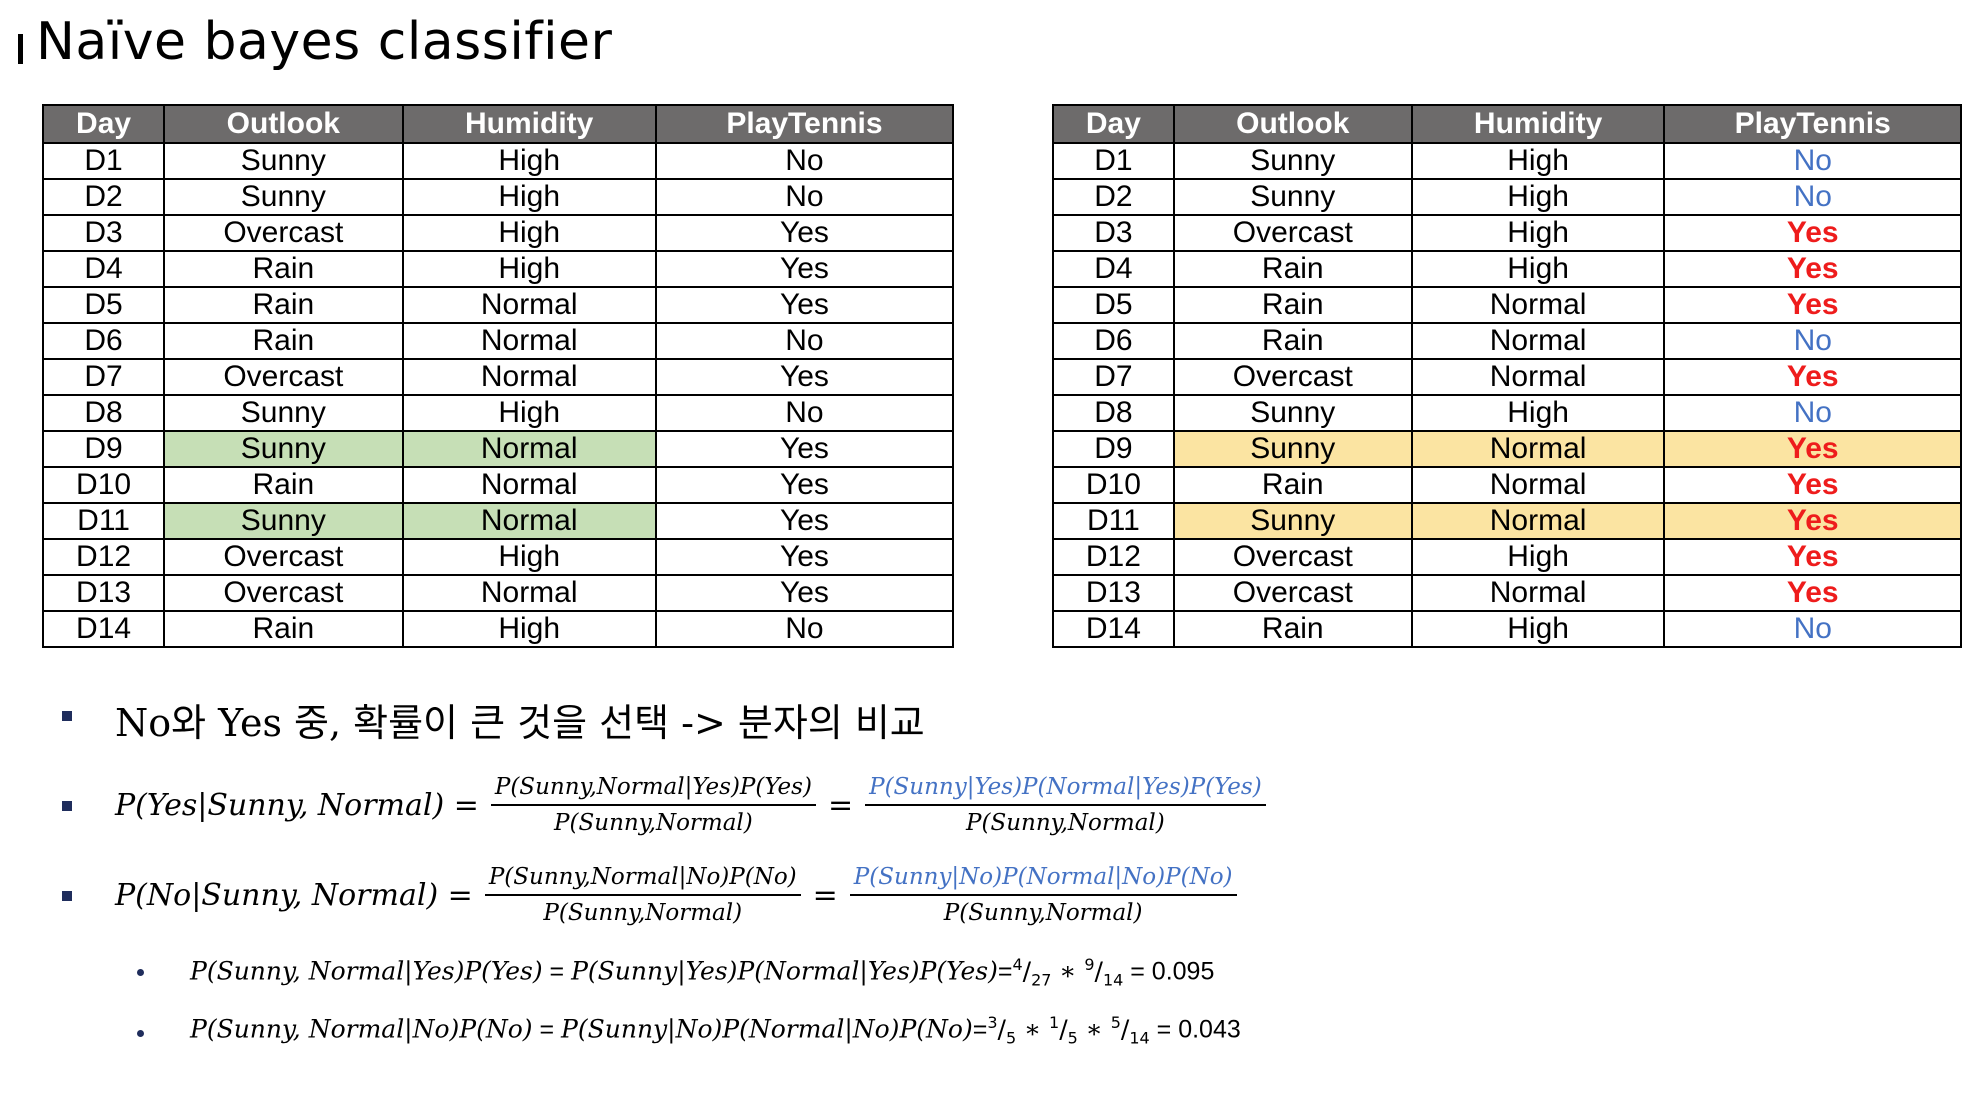  I want to click on times-sign: ∗, so click(1068, 971).